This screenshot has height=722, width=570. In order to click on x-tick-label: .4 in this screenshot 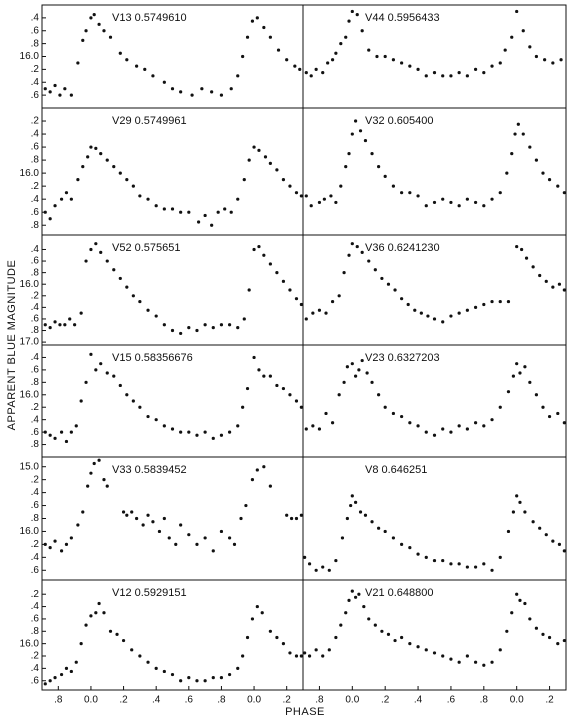, I will do `click(156, 700)`.